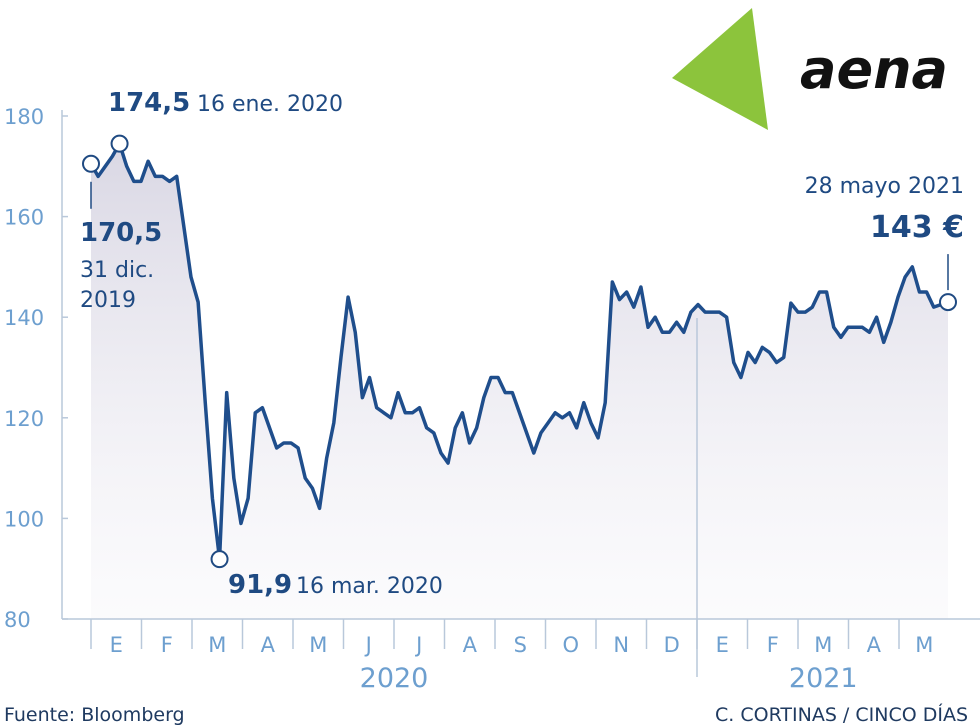  What do you see at coordinates (24, 117) in the screenshot?
I see `y-tick-label: 180` at bounding box center [24, 117].